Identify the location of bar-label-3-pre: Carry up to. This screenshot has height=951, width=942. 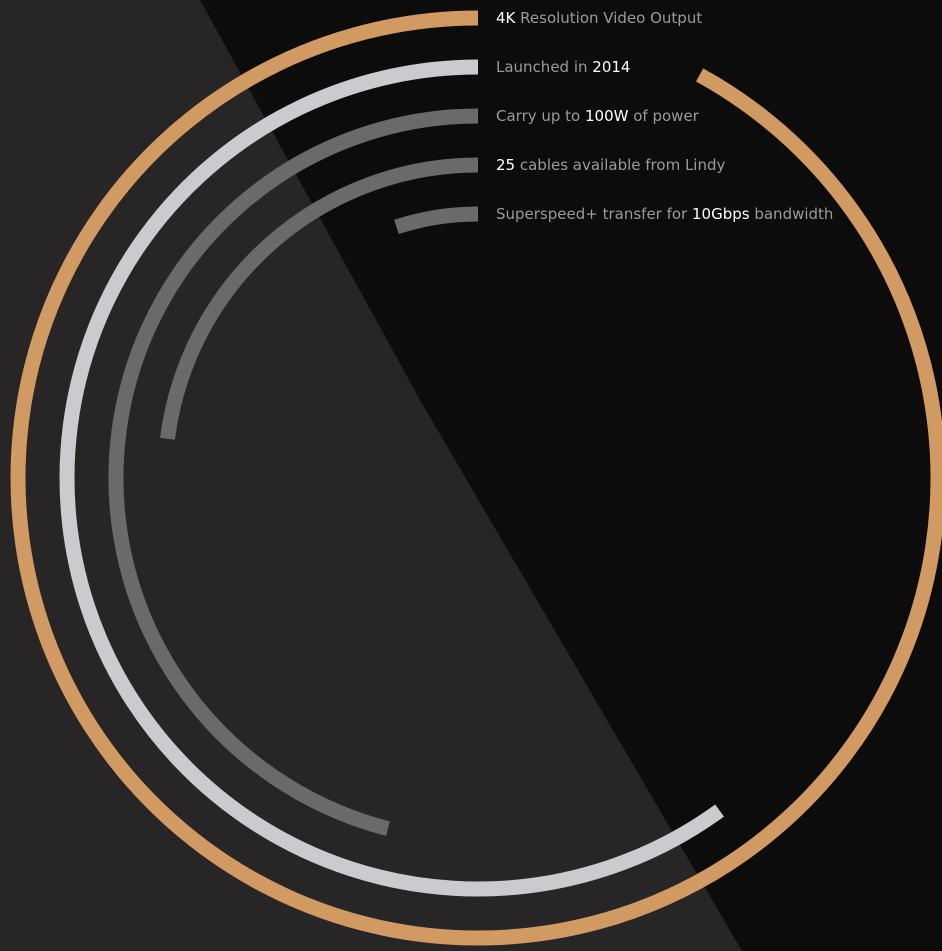
(540, 116).